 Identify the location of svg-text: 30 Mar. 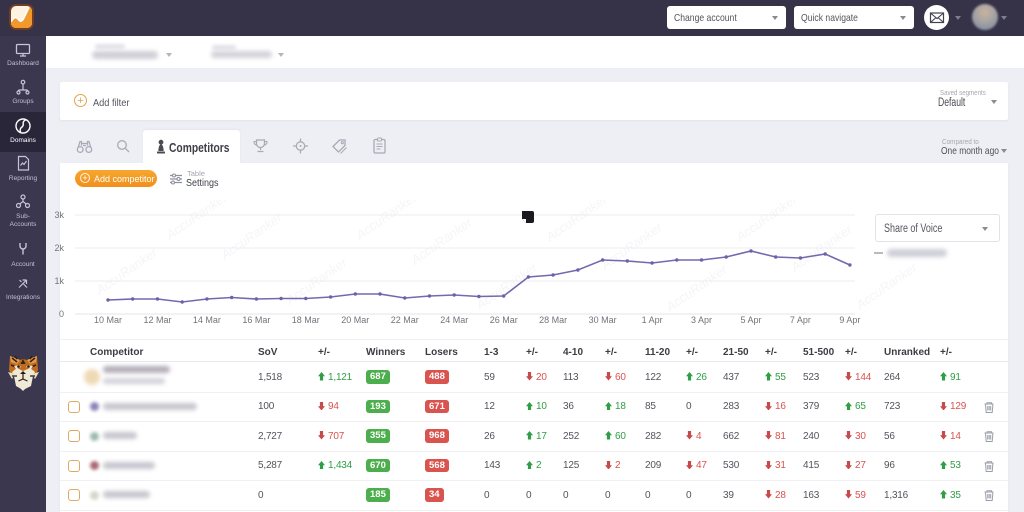
(603, 320).